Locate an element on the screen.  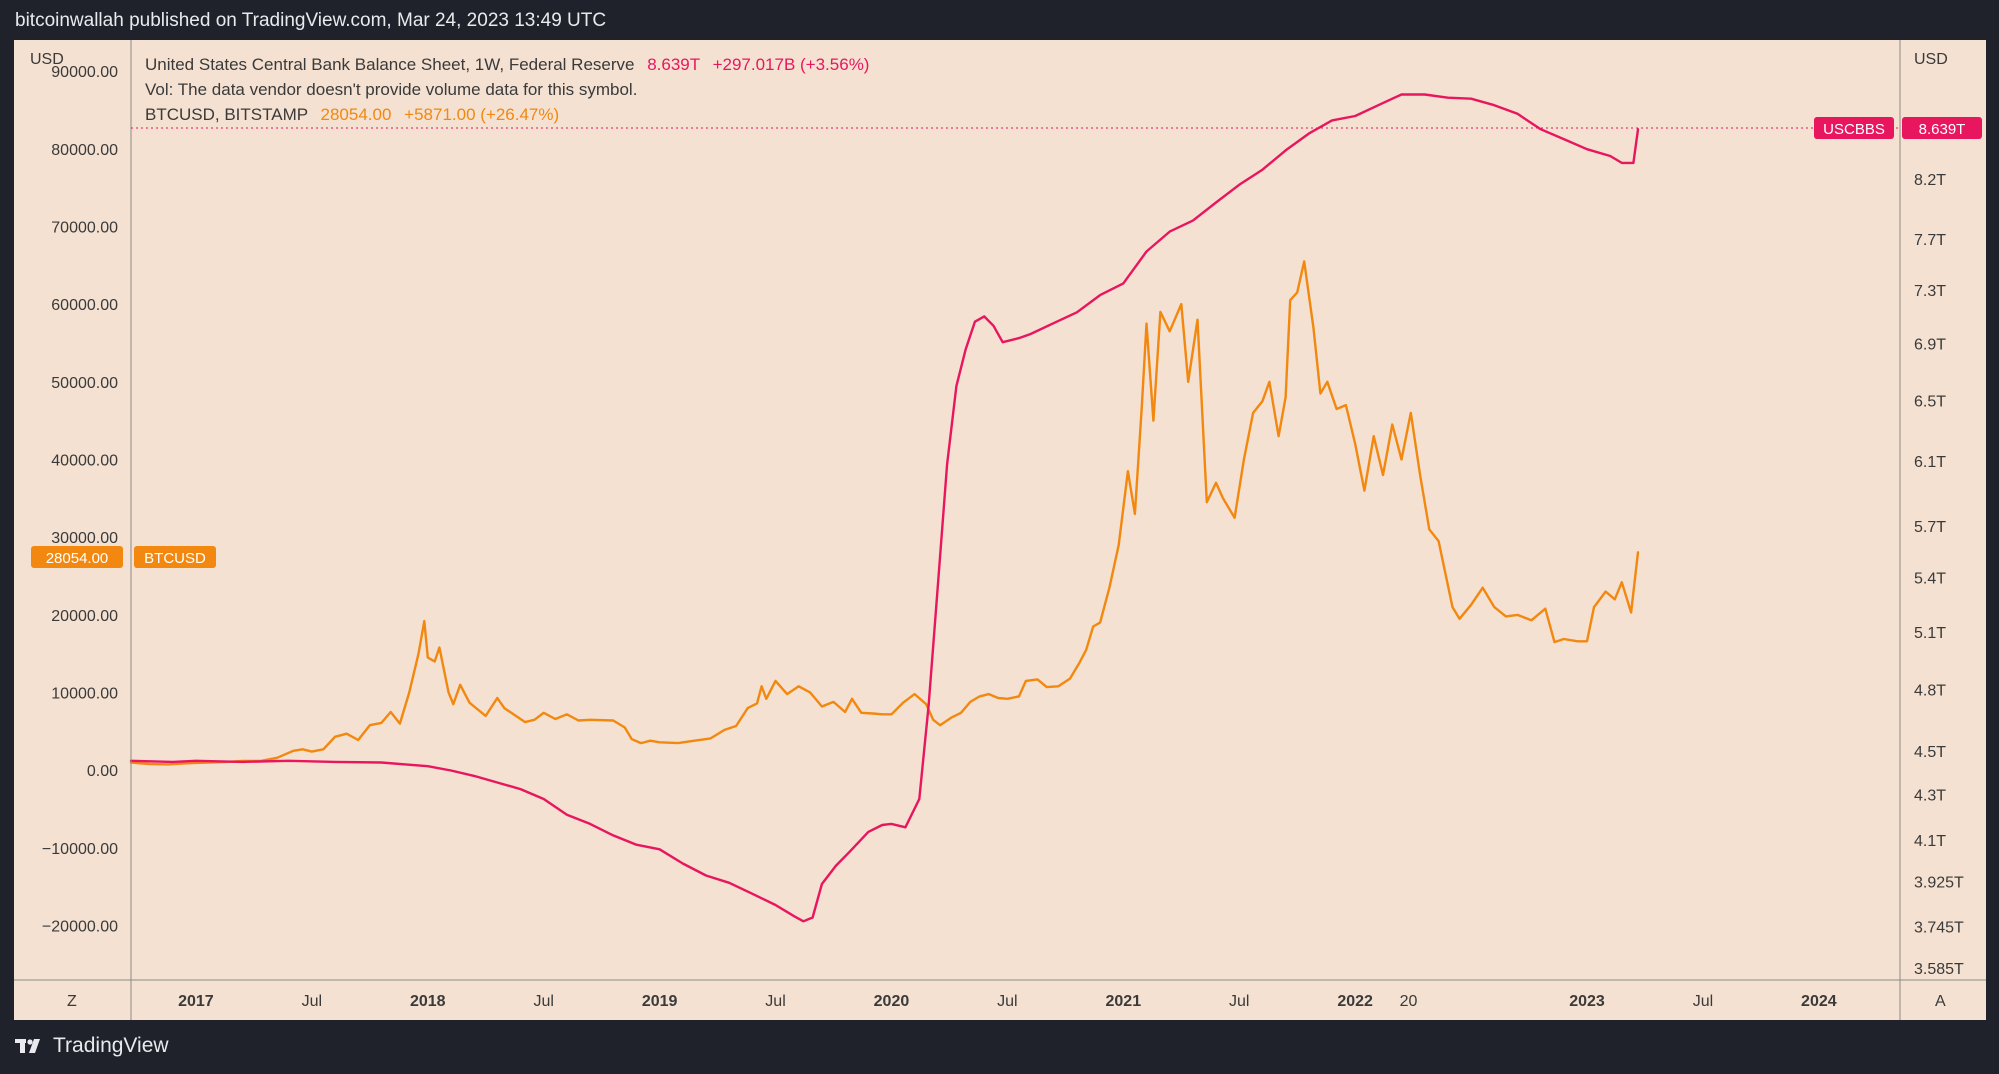
x-axis-tick-label: 2024 is located at coordinates (1819, 1001).